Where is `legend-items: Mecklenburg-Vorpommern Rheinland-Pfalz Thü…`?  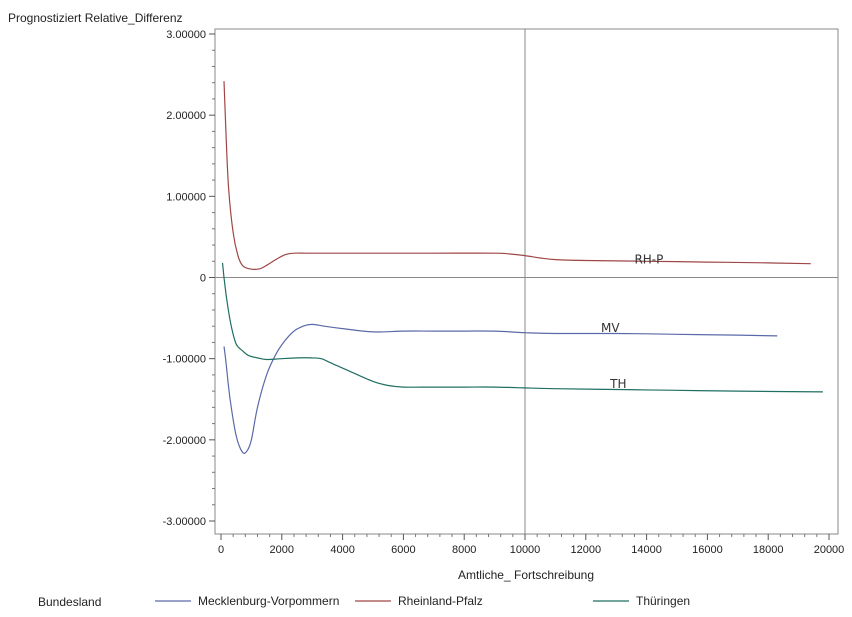
legend-items: Mecklenburg-Vorpommern Rheinland-Pfalz Thü… is located at coordinates (422, 601).